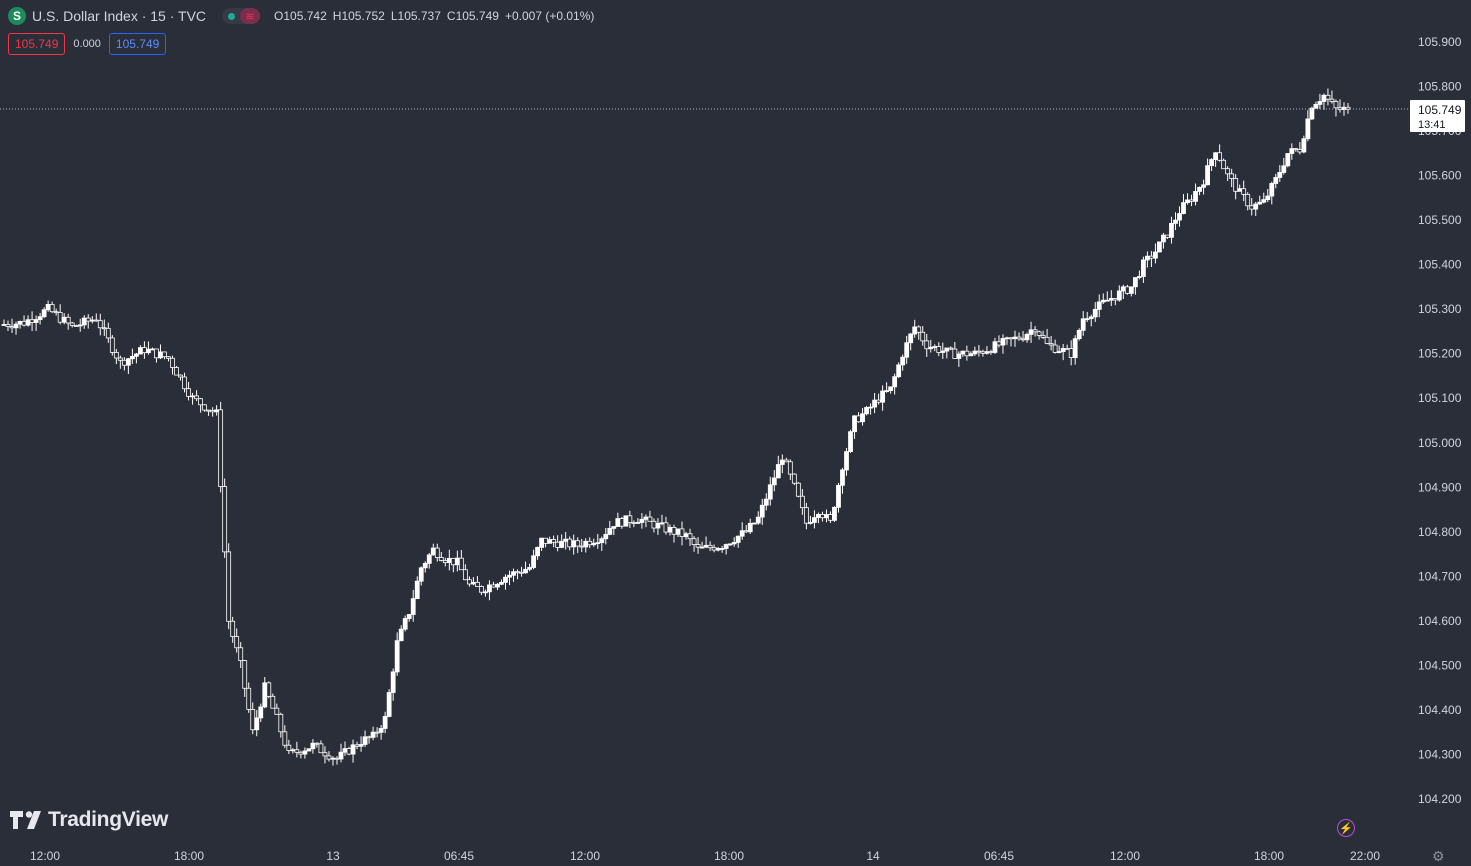  Describe the element at coordinates (1438, 856) in the screenshot. I see `settings-gear-icon: ⚙` at that location.